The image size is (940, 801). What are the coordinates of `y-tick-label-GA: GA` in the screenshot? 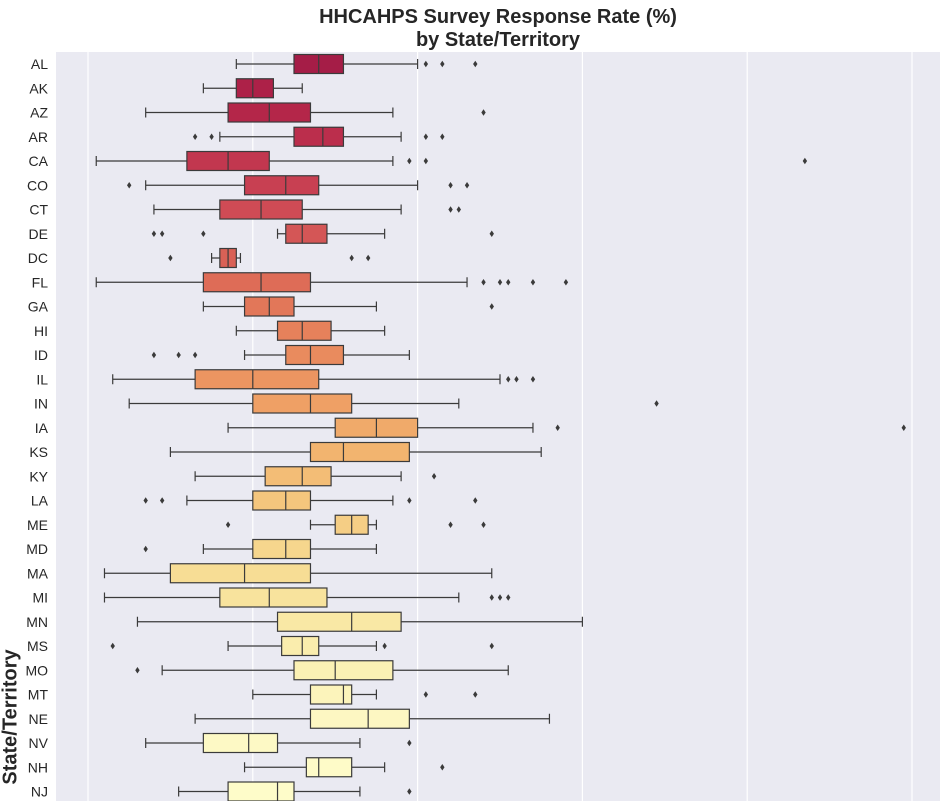 It's located at (38, 307).